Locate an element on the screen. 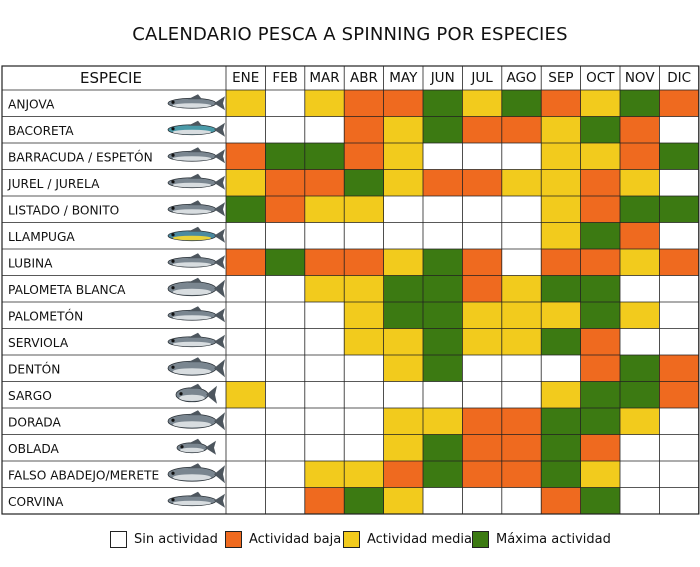  month-label-ene: ENE is located at coordinates (245, 78).